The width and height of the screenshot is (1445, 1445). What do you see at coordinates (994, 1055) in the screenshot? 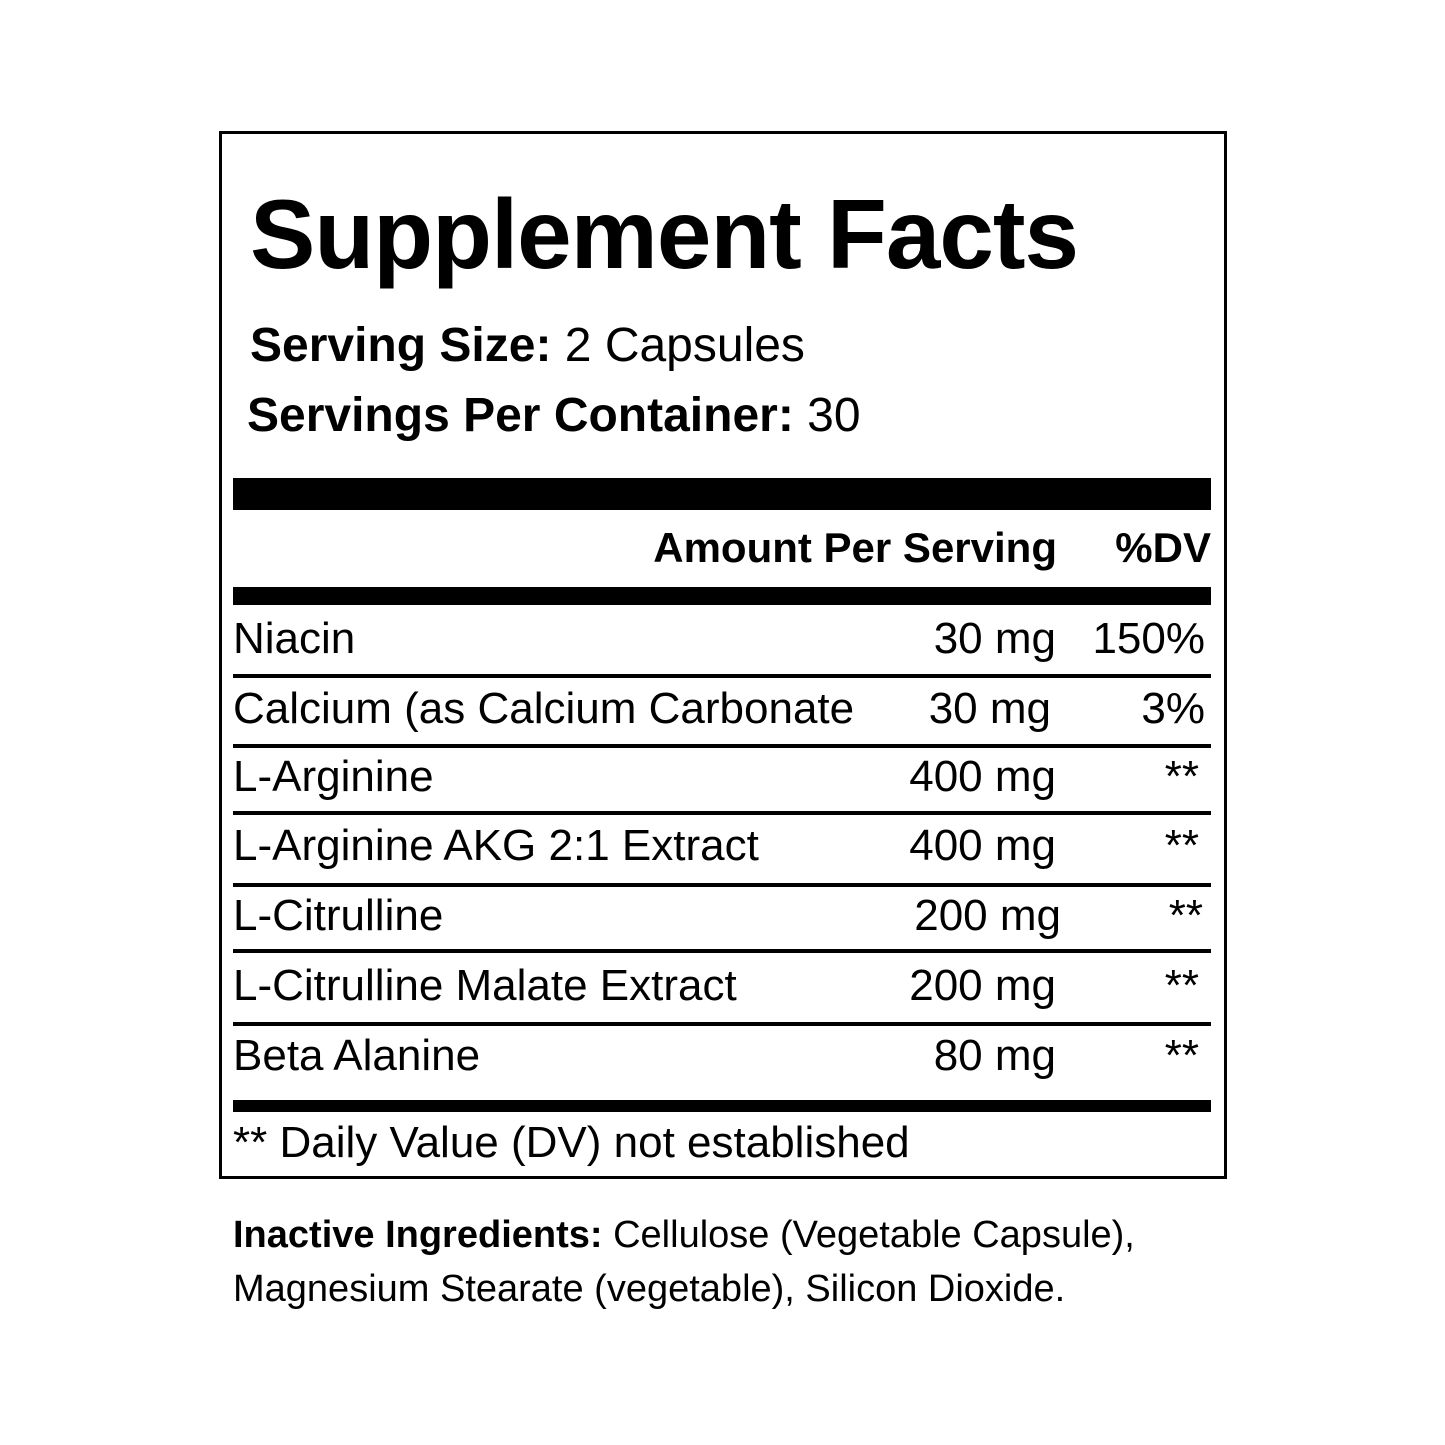
I see `nutrient-amount: 80 mg` at bounding box center [994, 1055].